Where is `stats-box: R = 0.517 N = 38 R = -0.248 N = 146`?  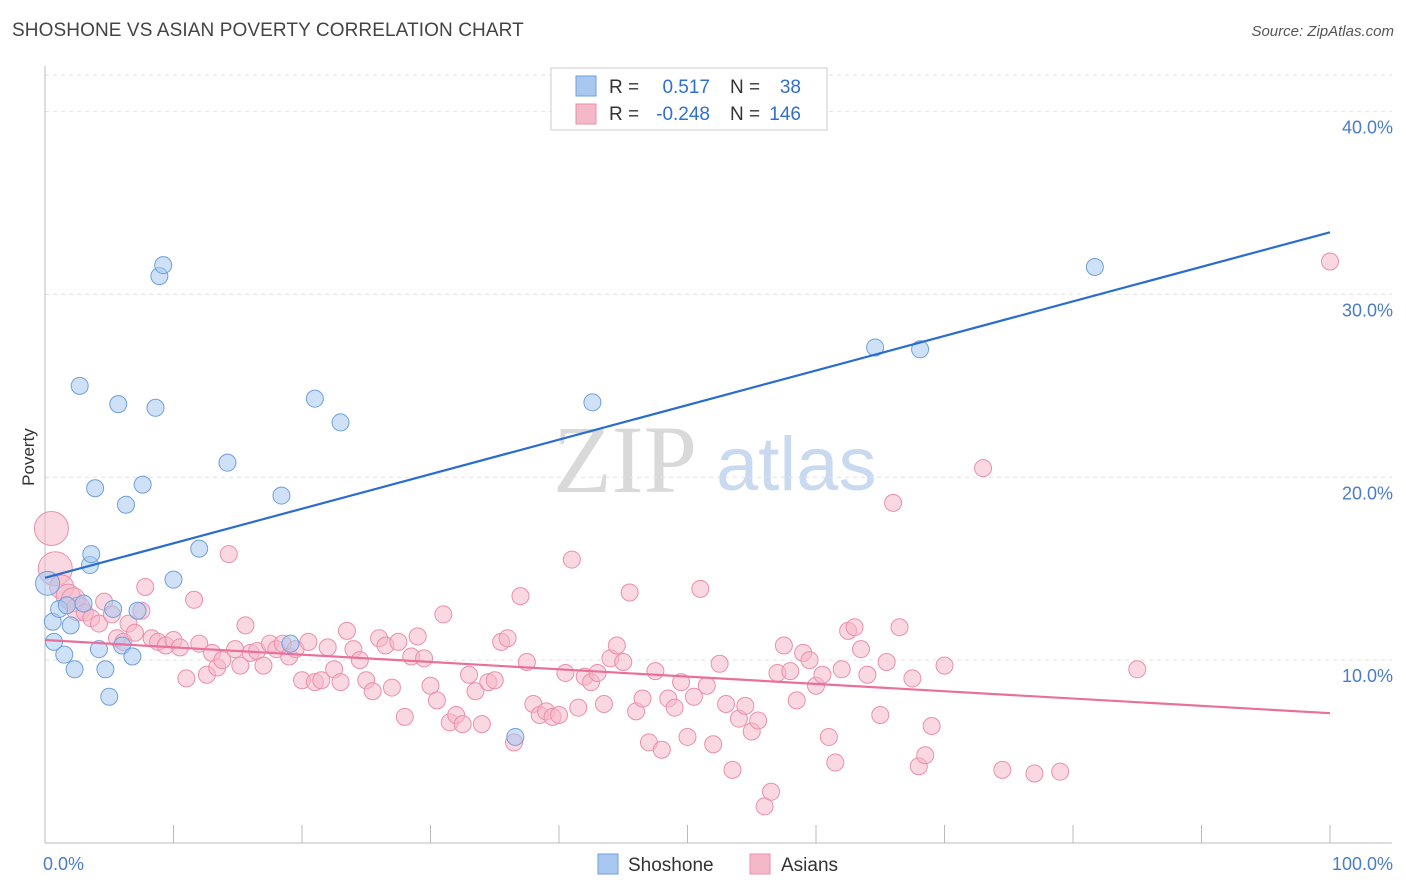
stats-box: R = 0.517 N = 38 R = -0.248 N = 146 is located at coordinates (689, 99).